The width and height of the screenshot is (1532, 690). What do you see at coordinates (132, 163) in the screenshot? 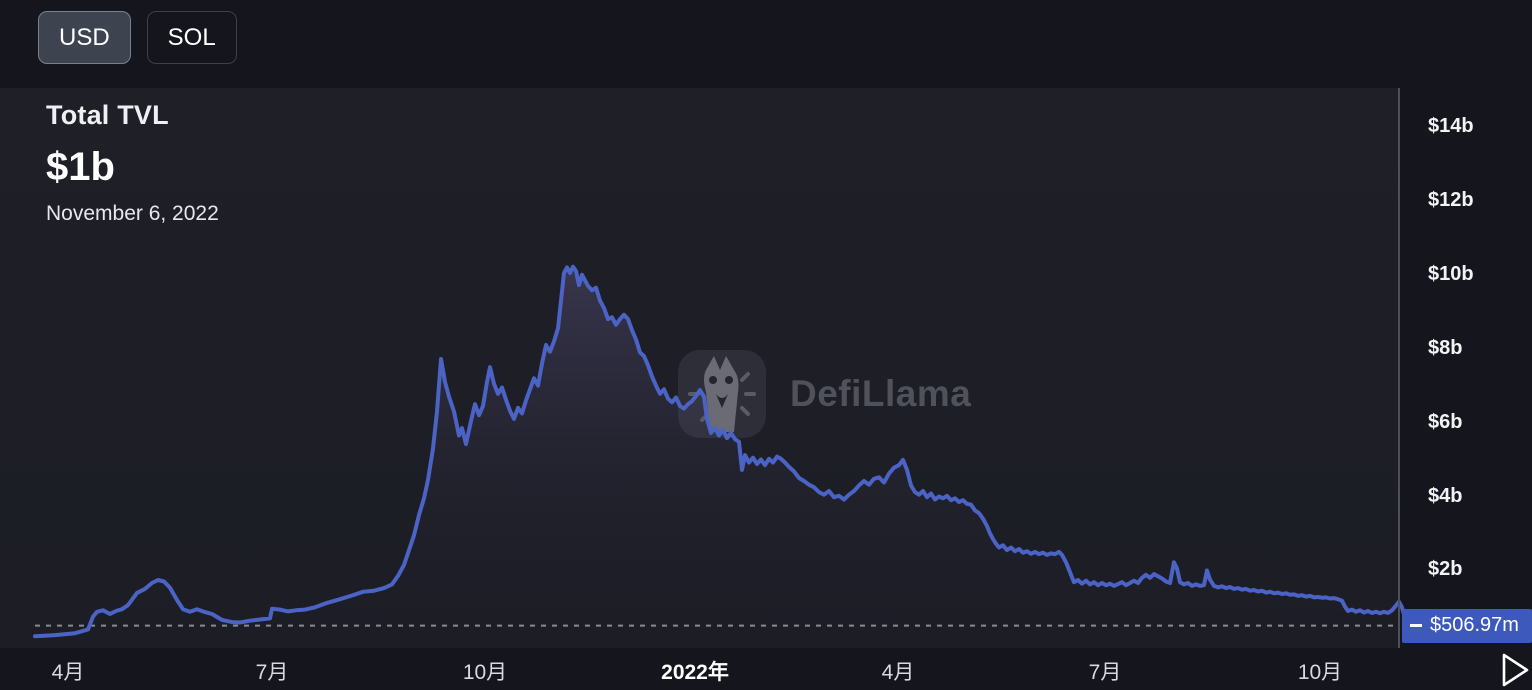
I see `chart-header: Total TVL $1b November 6, 2022` at bounding box center [132, 163].